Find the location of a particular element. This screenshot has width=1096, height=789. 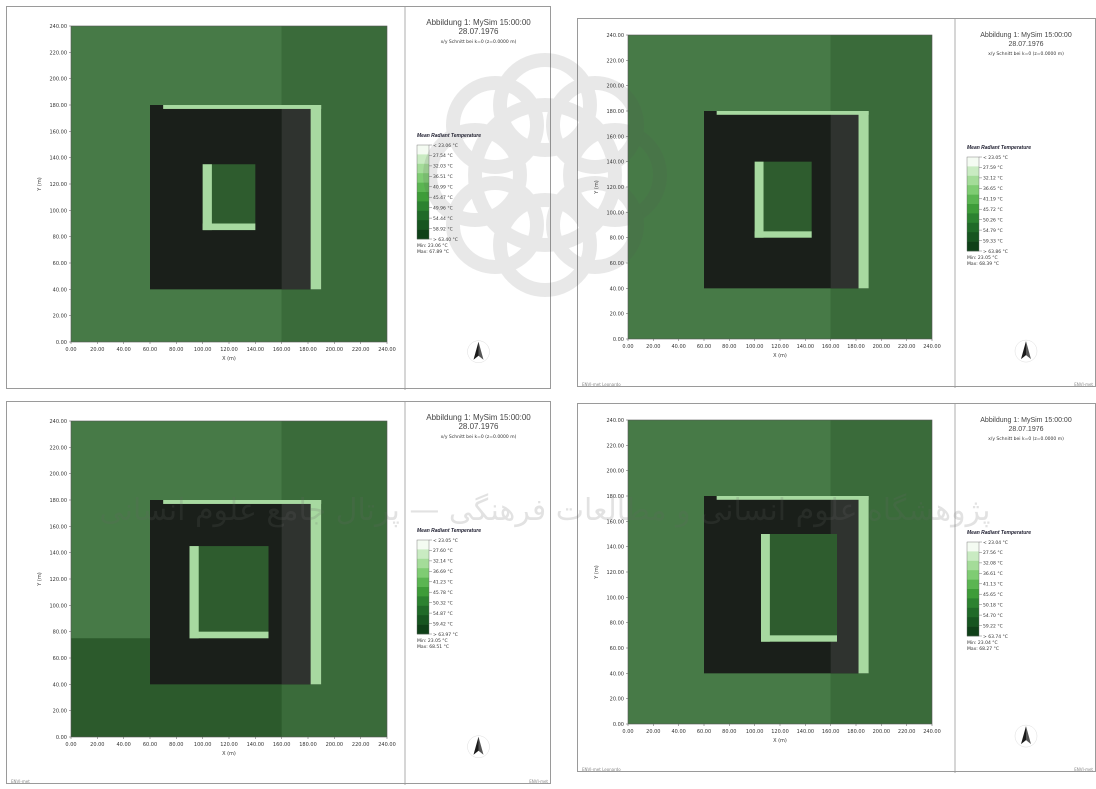

x-tick-label: 140.00 is located at coordinates (256, 745).